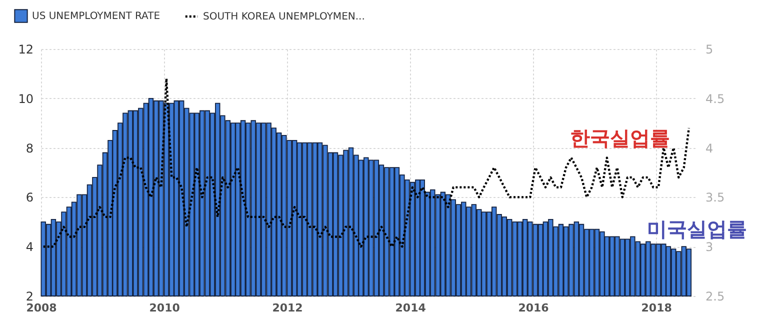  Describe the element at coordinates (534, 308) in the screenshot. I see `x-tick-label: 2016` at that location.